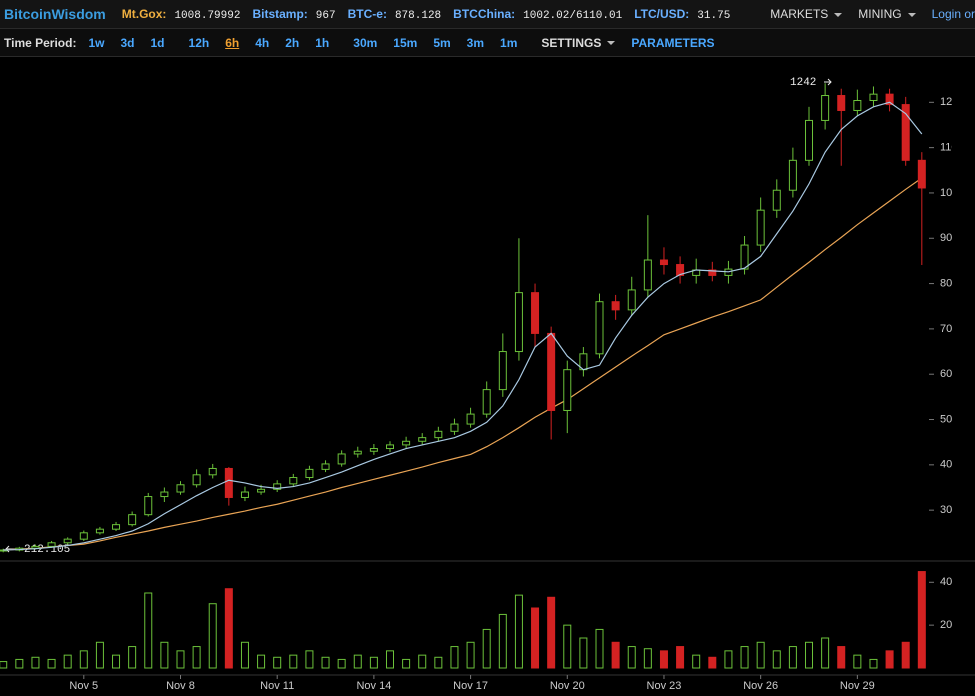 This screenshot has height=696, width=975. Describe the element at coordinates (277, 686) in the screenshot. I see `x-tick-label: Nov 11` at that location.